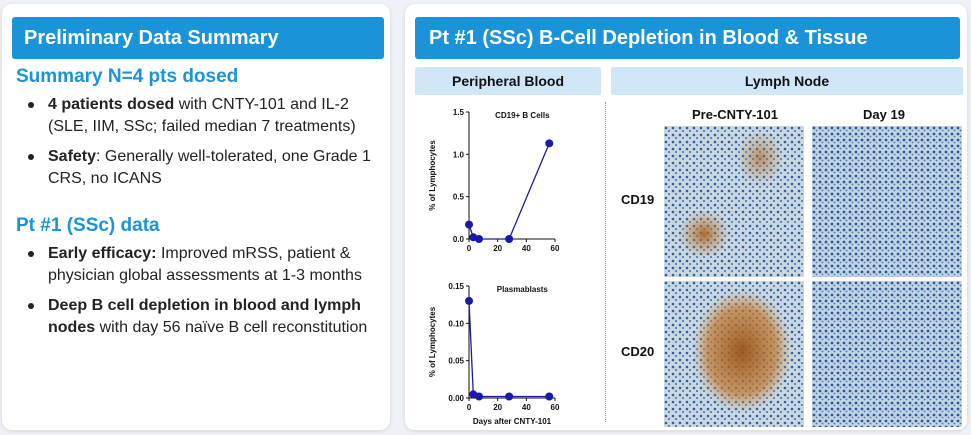  I want to click on cd19-day19-image, so click(887, 201).